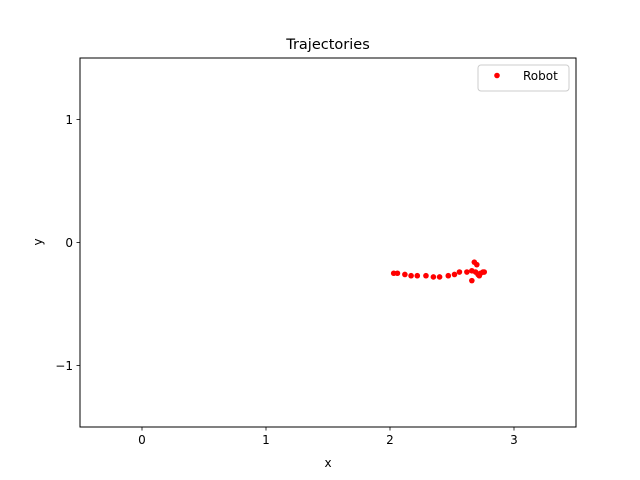  I want to click on y-tick-label: −1, so click(64, 366).